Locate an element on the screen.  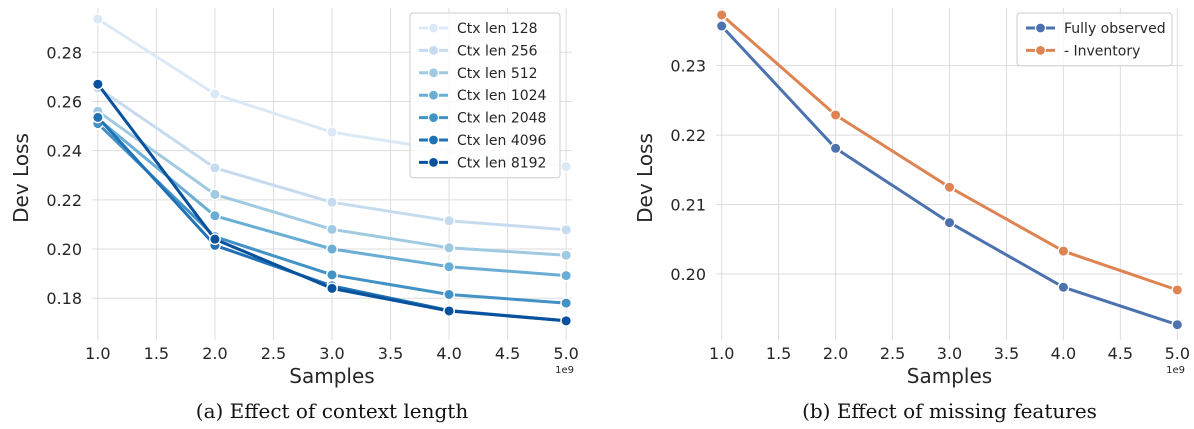
y-tick-label: 0.18 is located at coordinates (64, 298).